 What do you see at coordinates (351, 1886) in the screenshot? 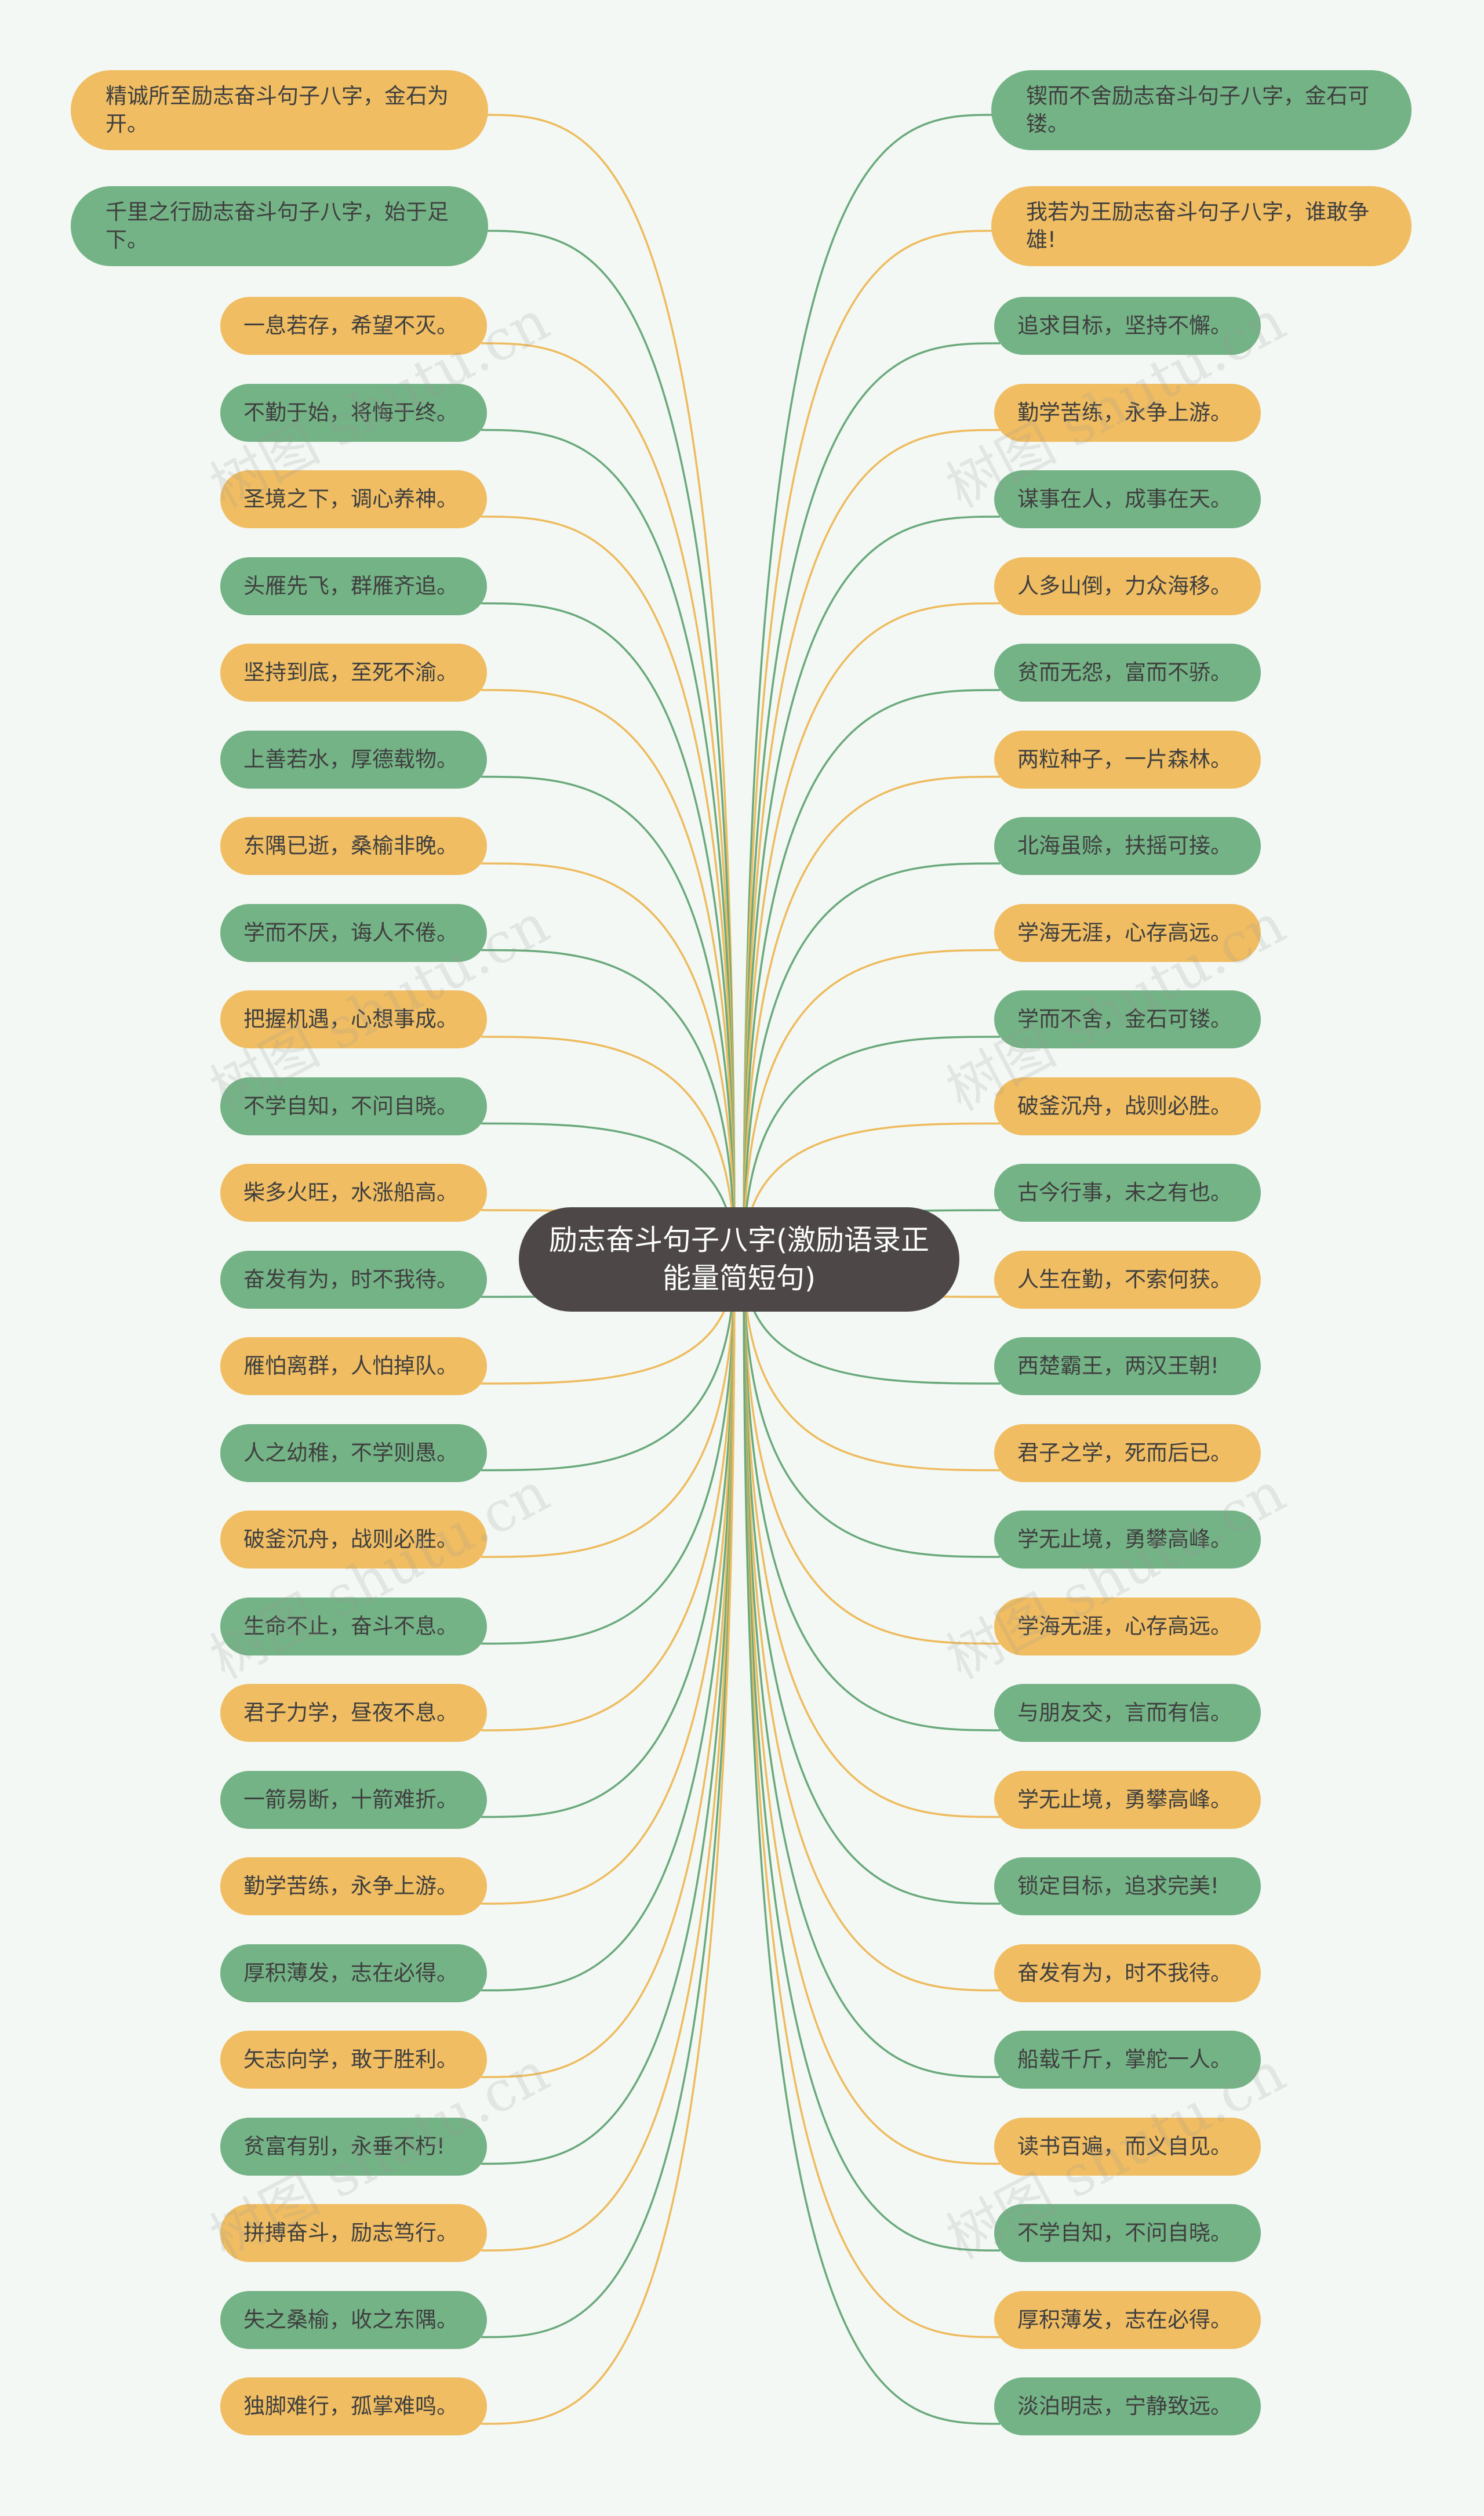
I see `left-branch-label: 勤学苦练，永争上游。` at bounding box center [351, 1886].